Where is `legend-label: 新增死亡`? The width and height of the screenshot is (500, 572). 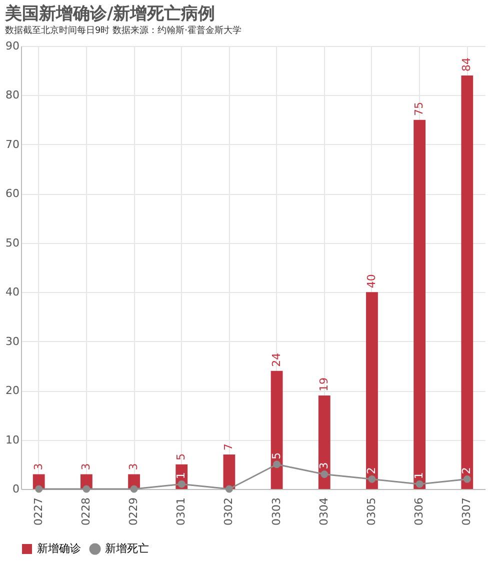 legend-label: 新增死亡 is located at coordinates (127, 548).